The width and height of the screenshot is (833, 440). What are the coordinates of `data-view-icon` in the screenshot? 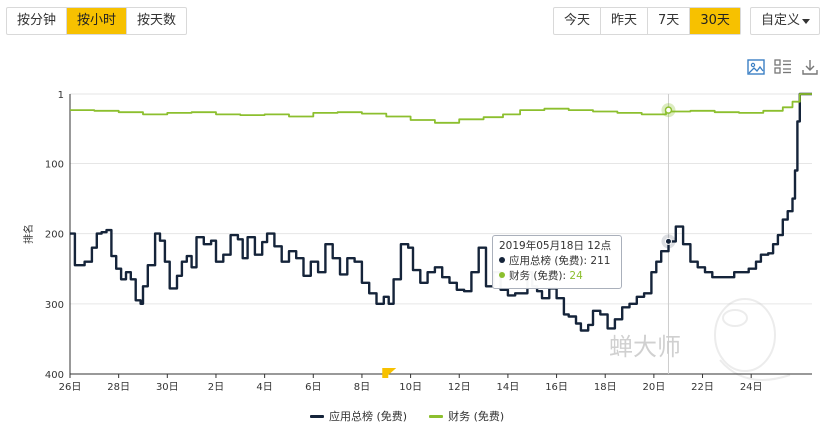 It's located at (783, 67).